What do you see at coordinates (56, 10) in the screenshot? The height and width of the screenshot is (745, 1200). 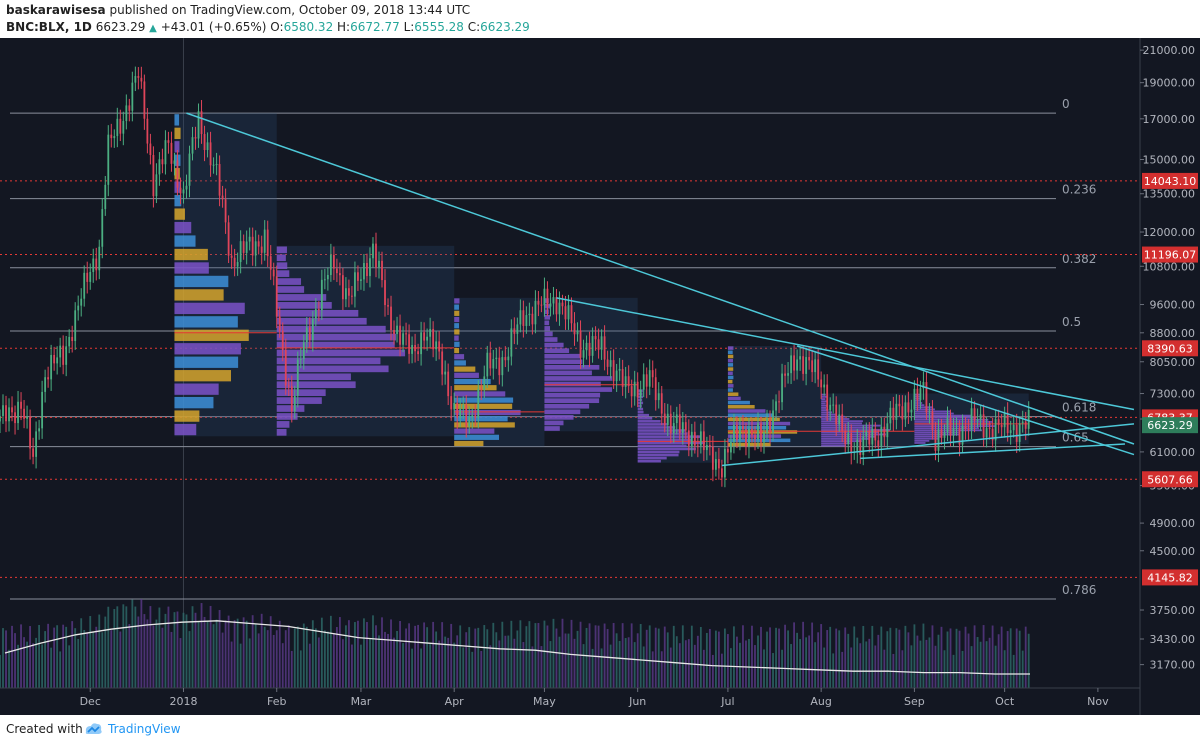 I see `author-name: baskarawisesa` at bounding box center [56, 10].